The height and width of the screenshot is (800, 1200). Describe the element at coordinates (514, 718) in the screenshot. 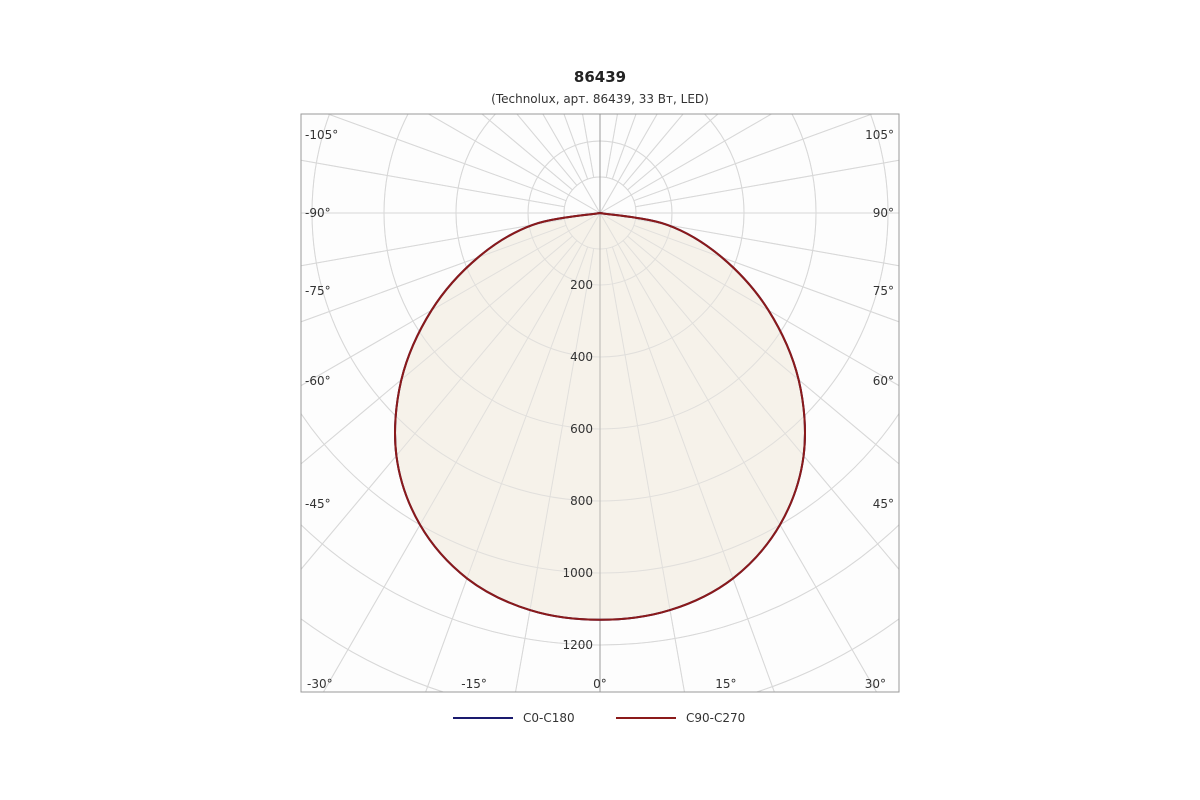

I see `legend-item-c0-c180: C0-C180` at that location.